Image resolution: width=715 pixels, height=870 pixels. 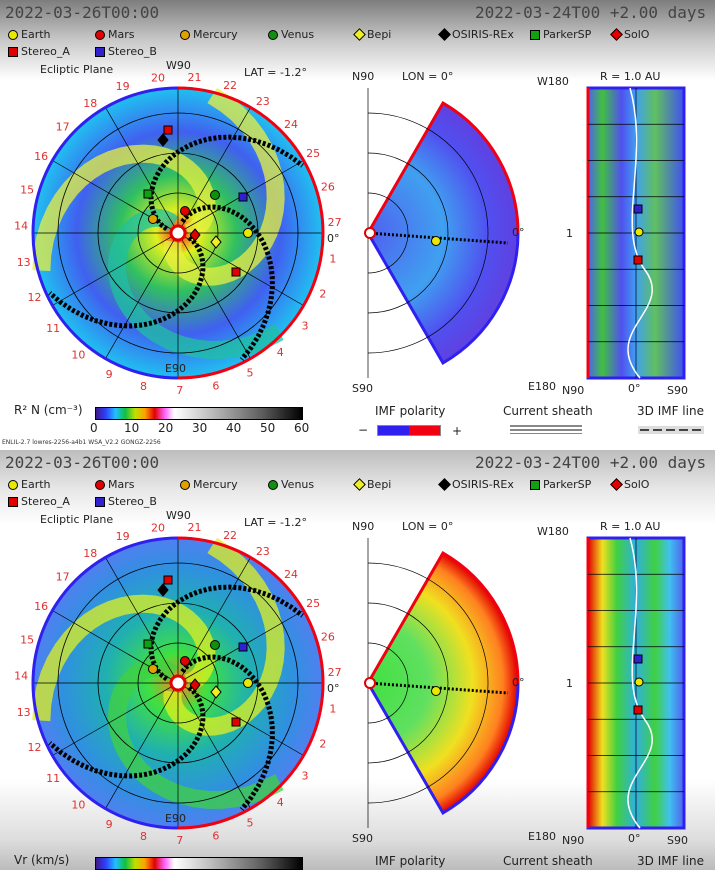 What do you see at coordinates (77, 519) in the screenshot?
I see `ecliptic-plane-title: Ecliptic Plane` at bounding box center [77, 519].